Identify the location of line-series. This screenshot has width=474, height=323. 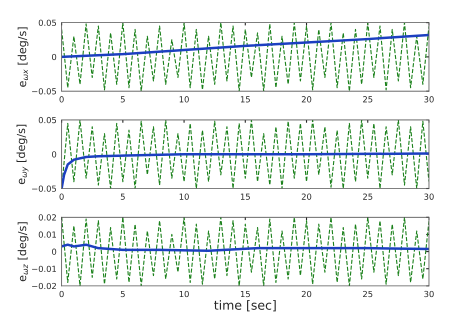
(245, 46).